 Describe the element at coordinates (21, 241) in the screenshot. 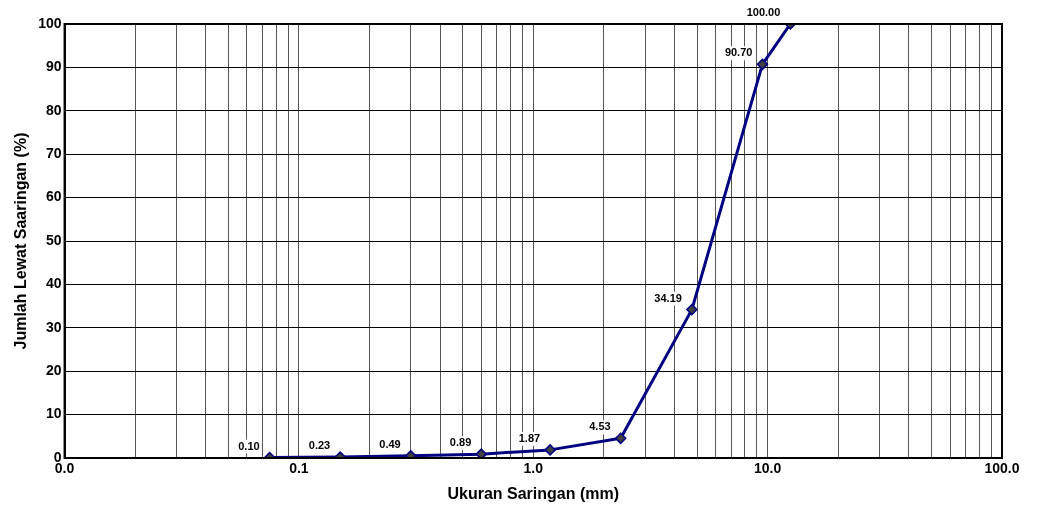

I see `y-axis-title: Jumlah Lewat Saaringan (%)` at that location.